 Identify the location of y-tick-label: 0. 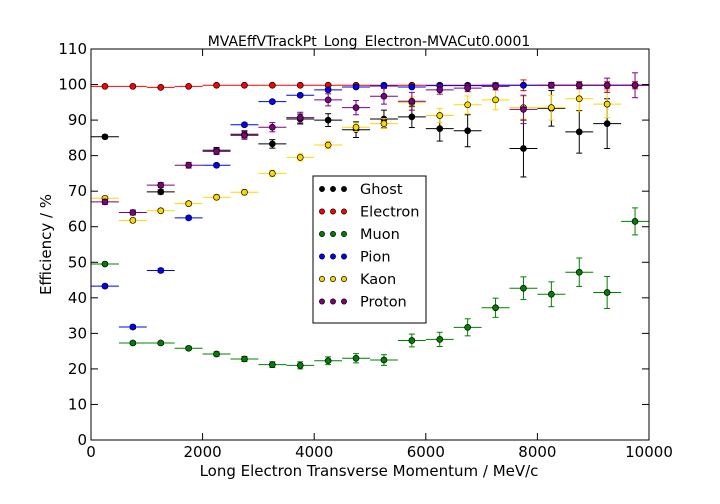
(82, 440).